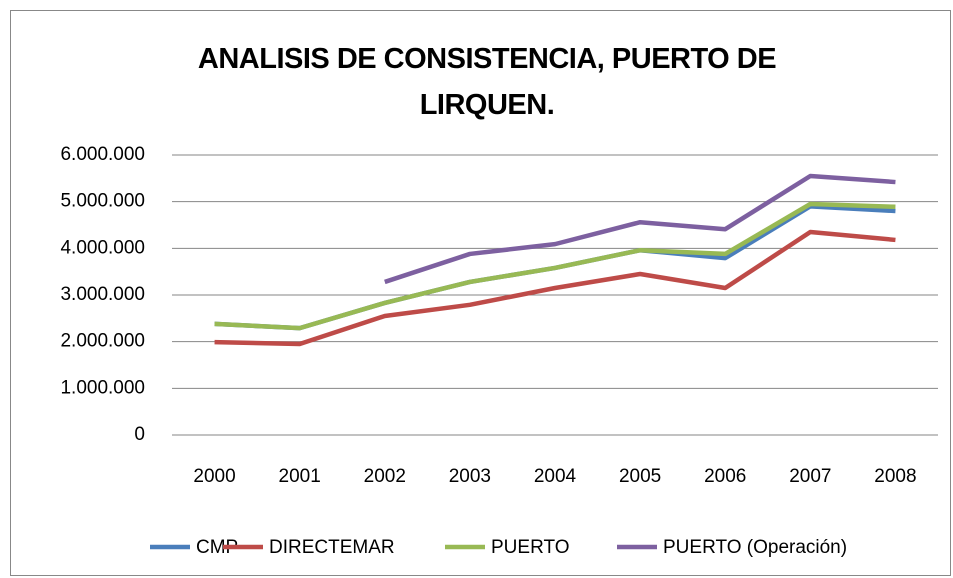 The image size is (953, 578). What do you see at coordinates (102, 387) in the screenshot?
I see `y-tick-label: 1.000.000` at bounding box center [102, 387].